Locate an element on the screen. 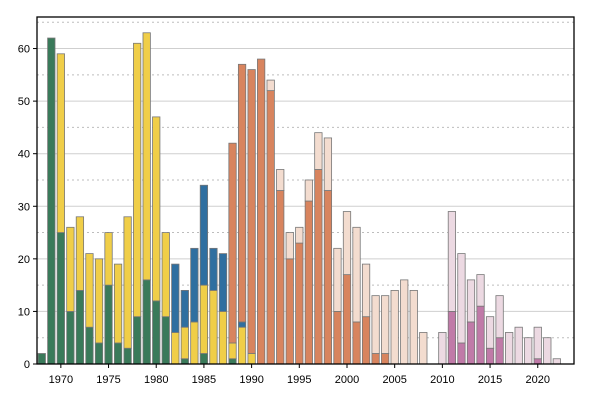 The width and height of the screenshot is (600, 400). bar-segment-2004-orange is located at coordinates (385, 359).